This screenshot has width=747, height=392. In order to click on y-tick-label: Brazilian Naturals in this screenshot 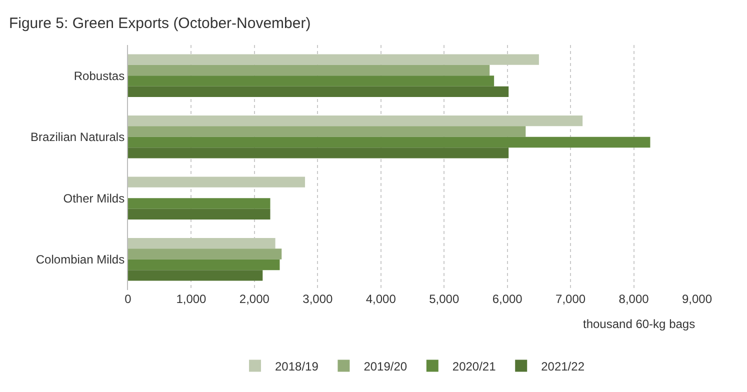, I will do `click(77, 137)`.